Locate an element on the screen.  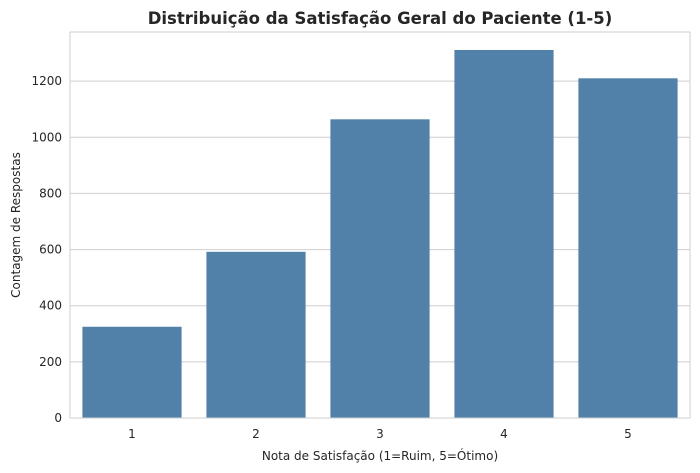
x-tick-label: 2 is located at coordinates (256, 434).